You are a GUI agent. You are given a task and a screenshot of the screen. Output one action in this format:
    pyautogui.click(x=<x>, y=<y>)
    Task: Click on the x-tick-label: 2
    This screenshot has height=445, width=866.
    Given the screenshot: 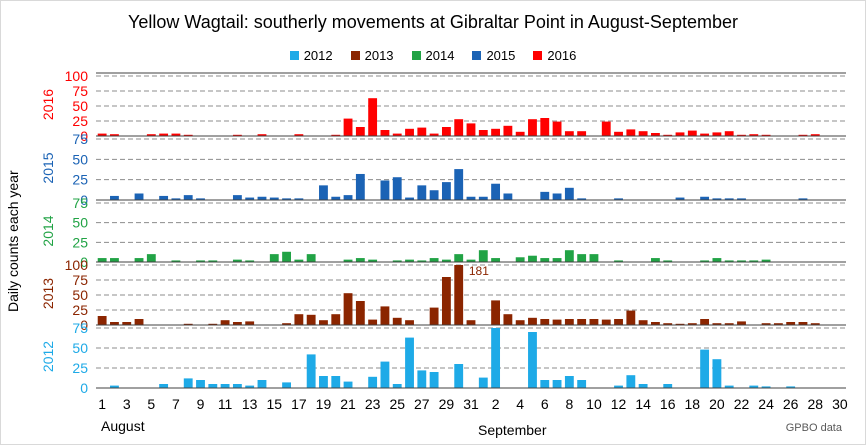 What is the action you would take?
    pyautogui.click(x=496, y=404)
    